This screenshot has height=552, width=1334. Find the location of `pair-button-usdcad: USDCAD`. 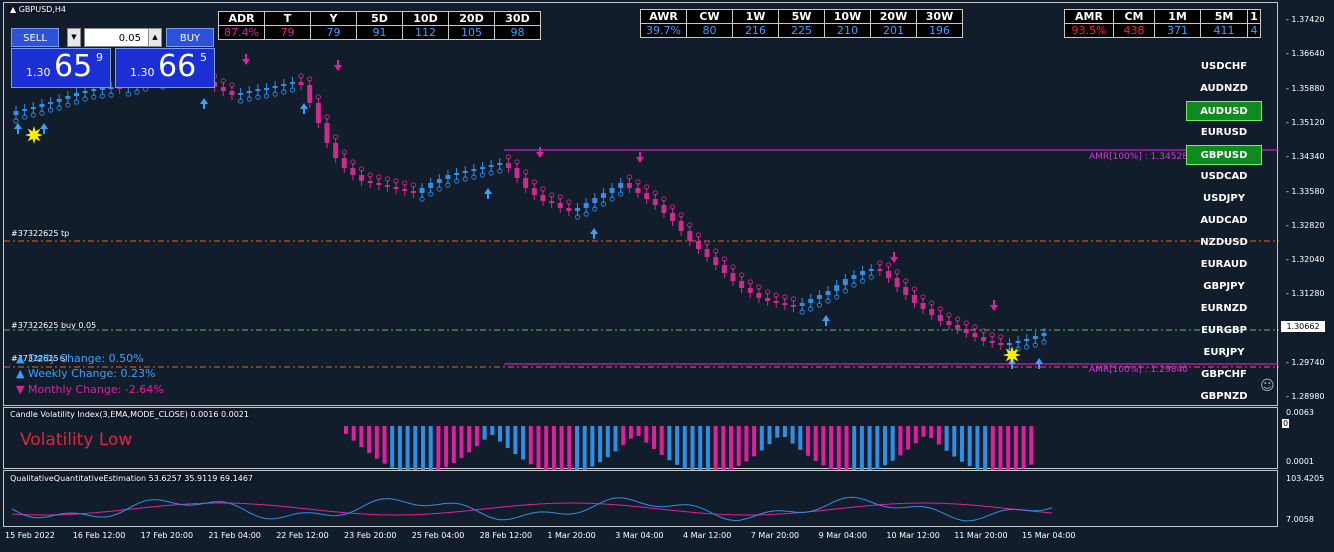

pair-button-usdcad: USDCAD is located at coordinates (1224, 176).